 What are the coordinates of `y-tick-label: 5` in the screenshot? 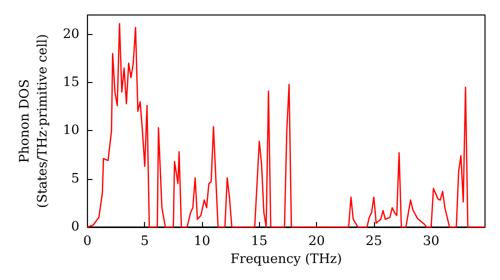 It's located at (75, 178).